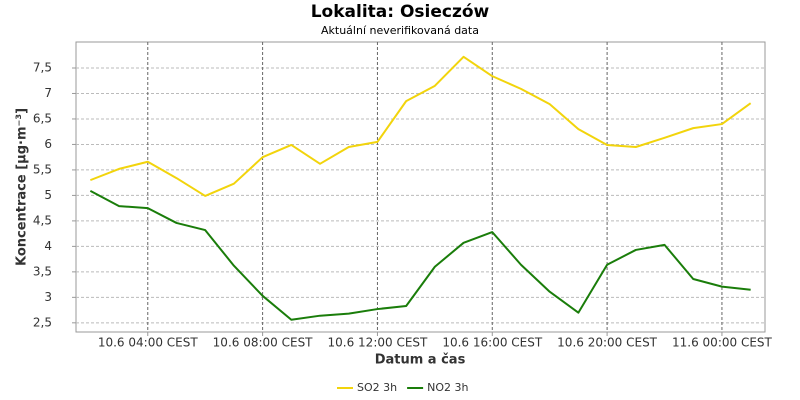 This screenshot has height=400, width=800. I want to click on y-tick-label: 5, so click(48, 195).